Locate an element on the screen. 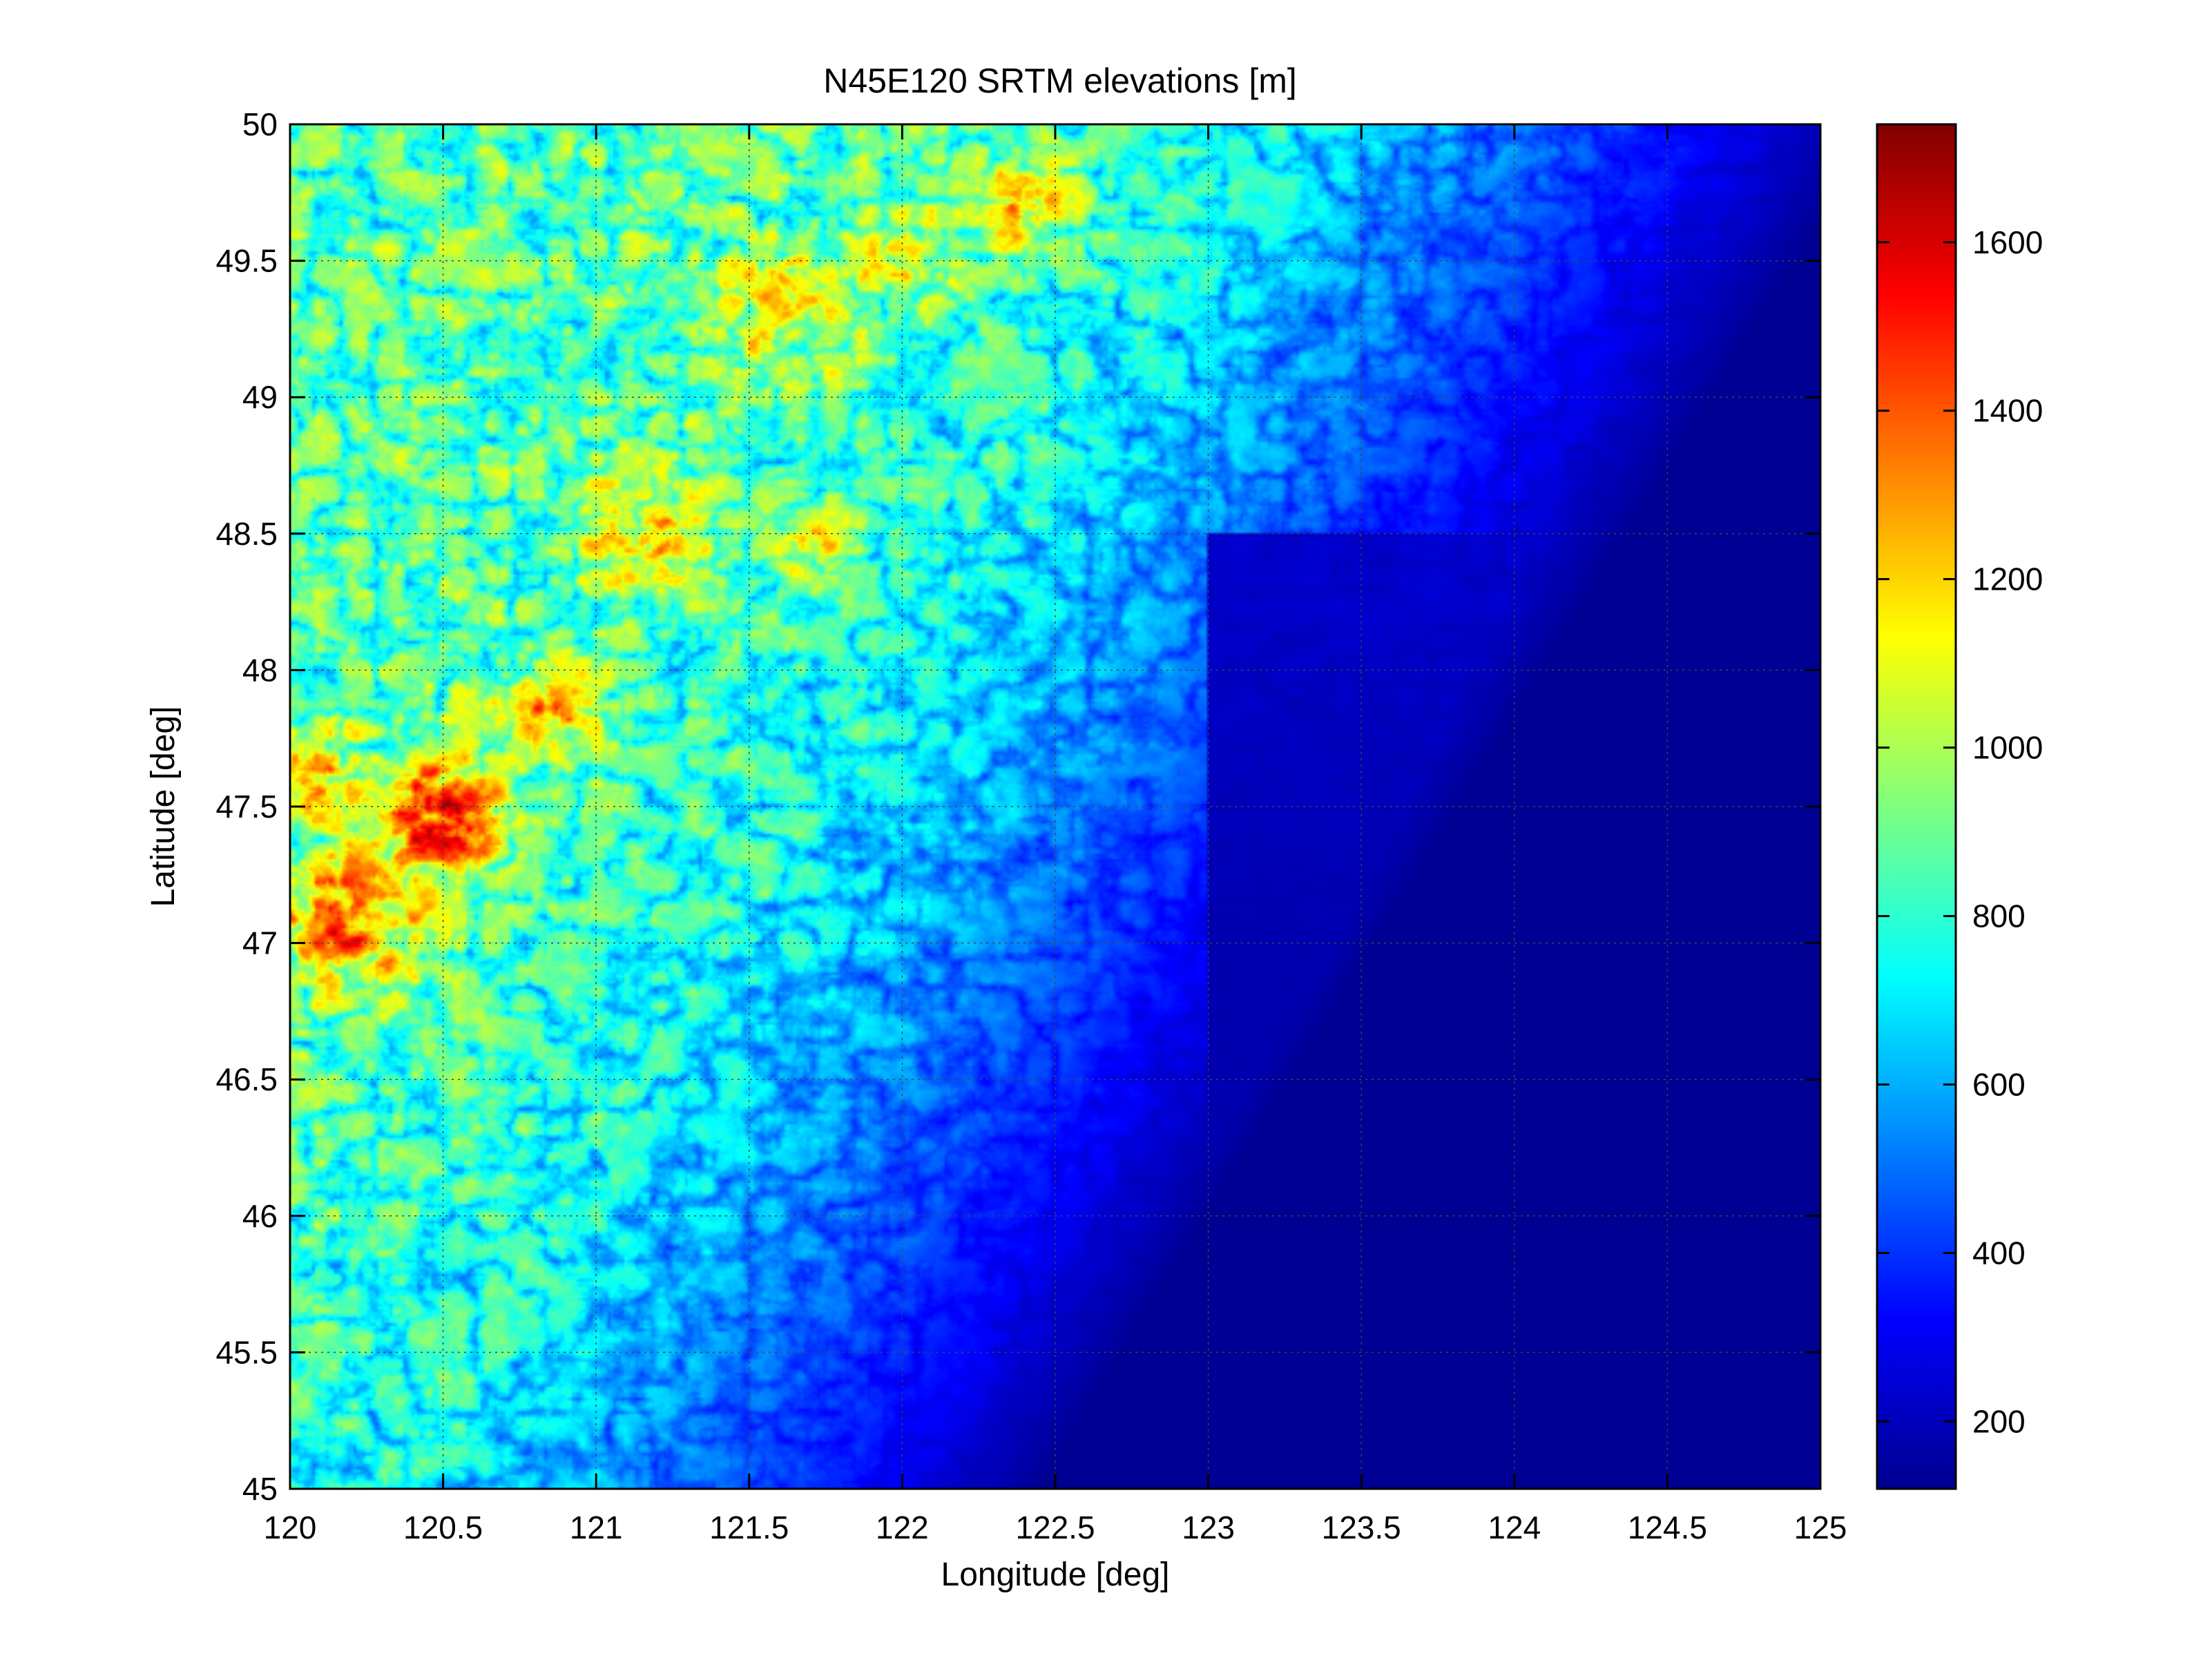 The height and width of the screenshot is (1658, 2212). y-tick-label: 46.5 is located at coordinates (247, 1079).